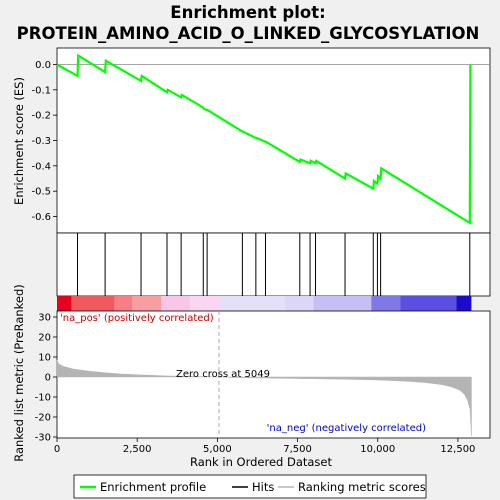 Image resolution: width=500 pixels, height=500 pixels. I want to click on legend-box, so click(250, 486).